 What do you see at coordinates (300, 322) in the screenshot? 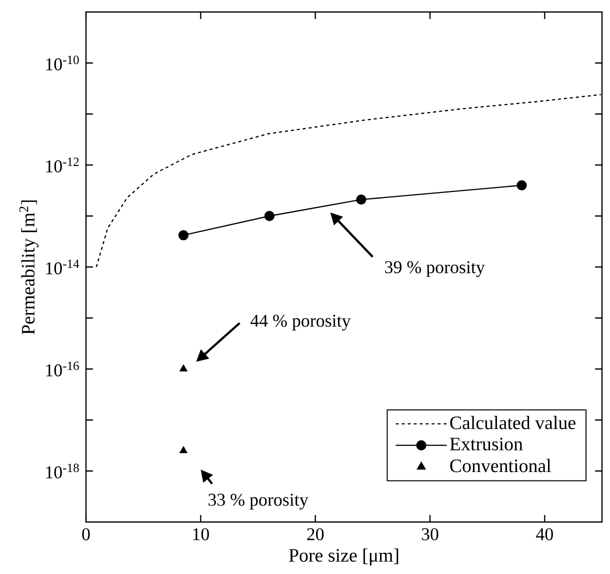
I see `annotation: 44 % porosity` at bounding box center [300, 322].